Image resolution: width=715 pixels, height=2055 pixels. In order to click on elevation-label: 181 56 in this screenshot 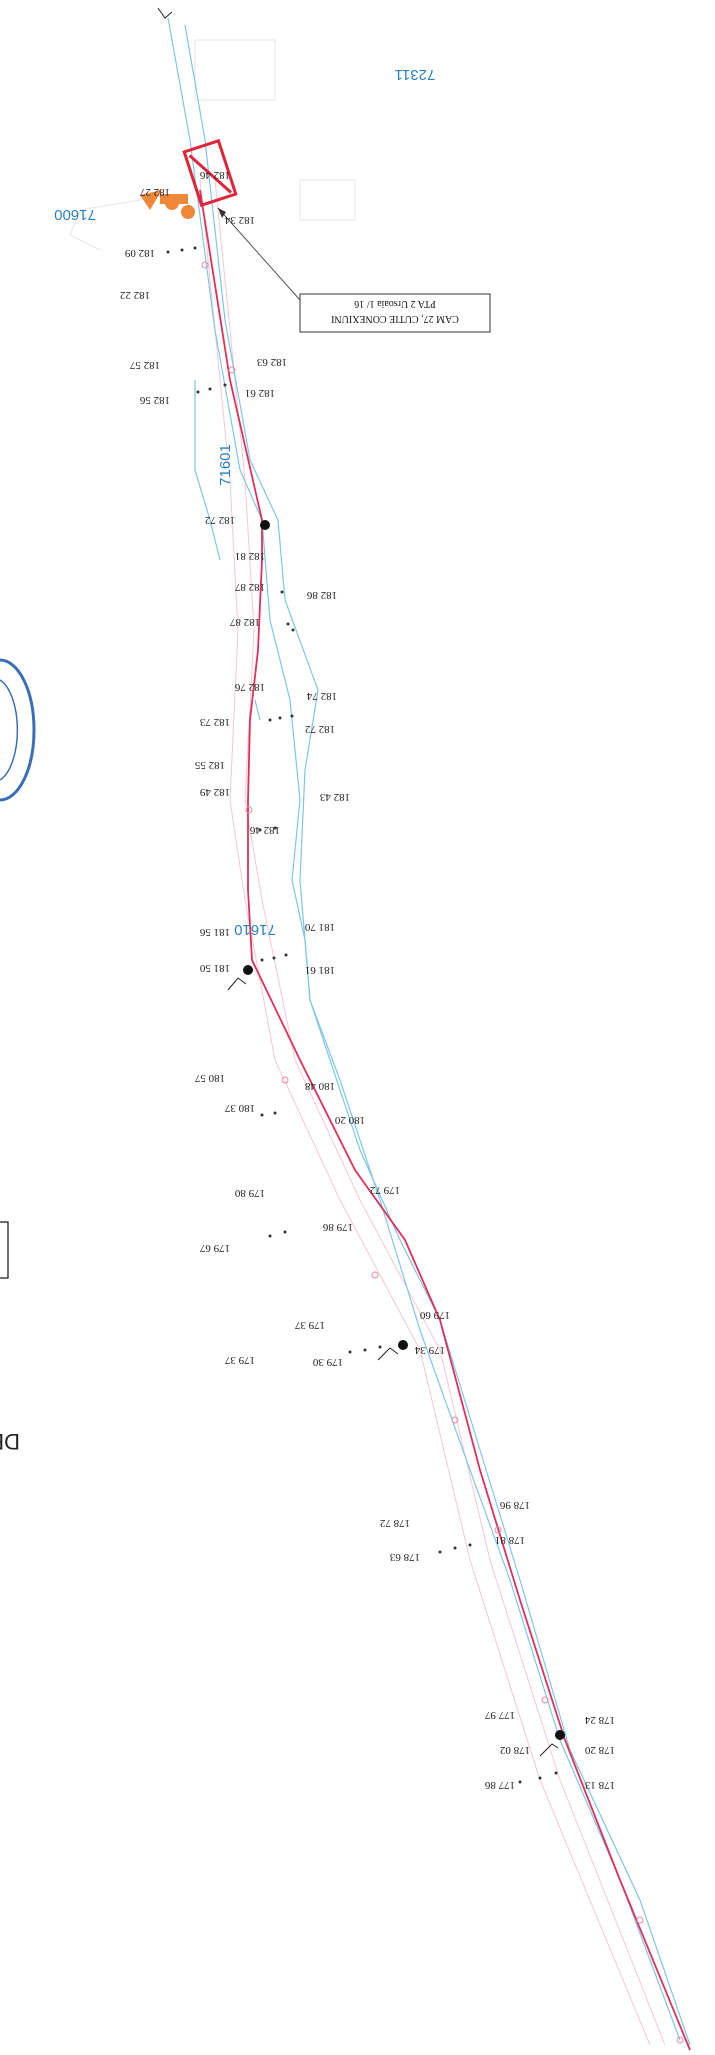, I will do `click(214, 932)`.